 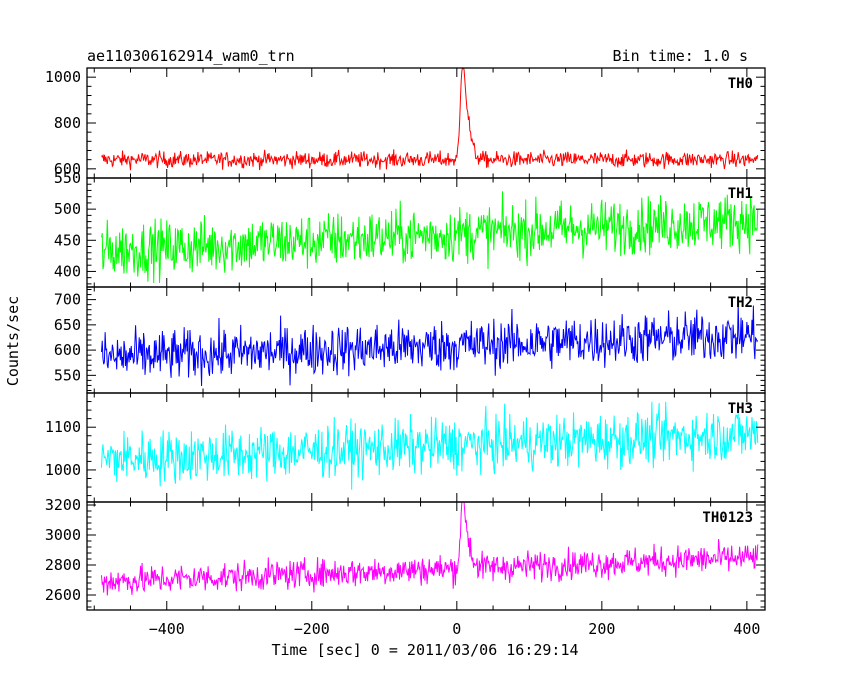 What do you see at coordinates (67, 325) in the screenshot?
I see `y-tick-label: 650` at bounding box center [67, 325].